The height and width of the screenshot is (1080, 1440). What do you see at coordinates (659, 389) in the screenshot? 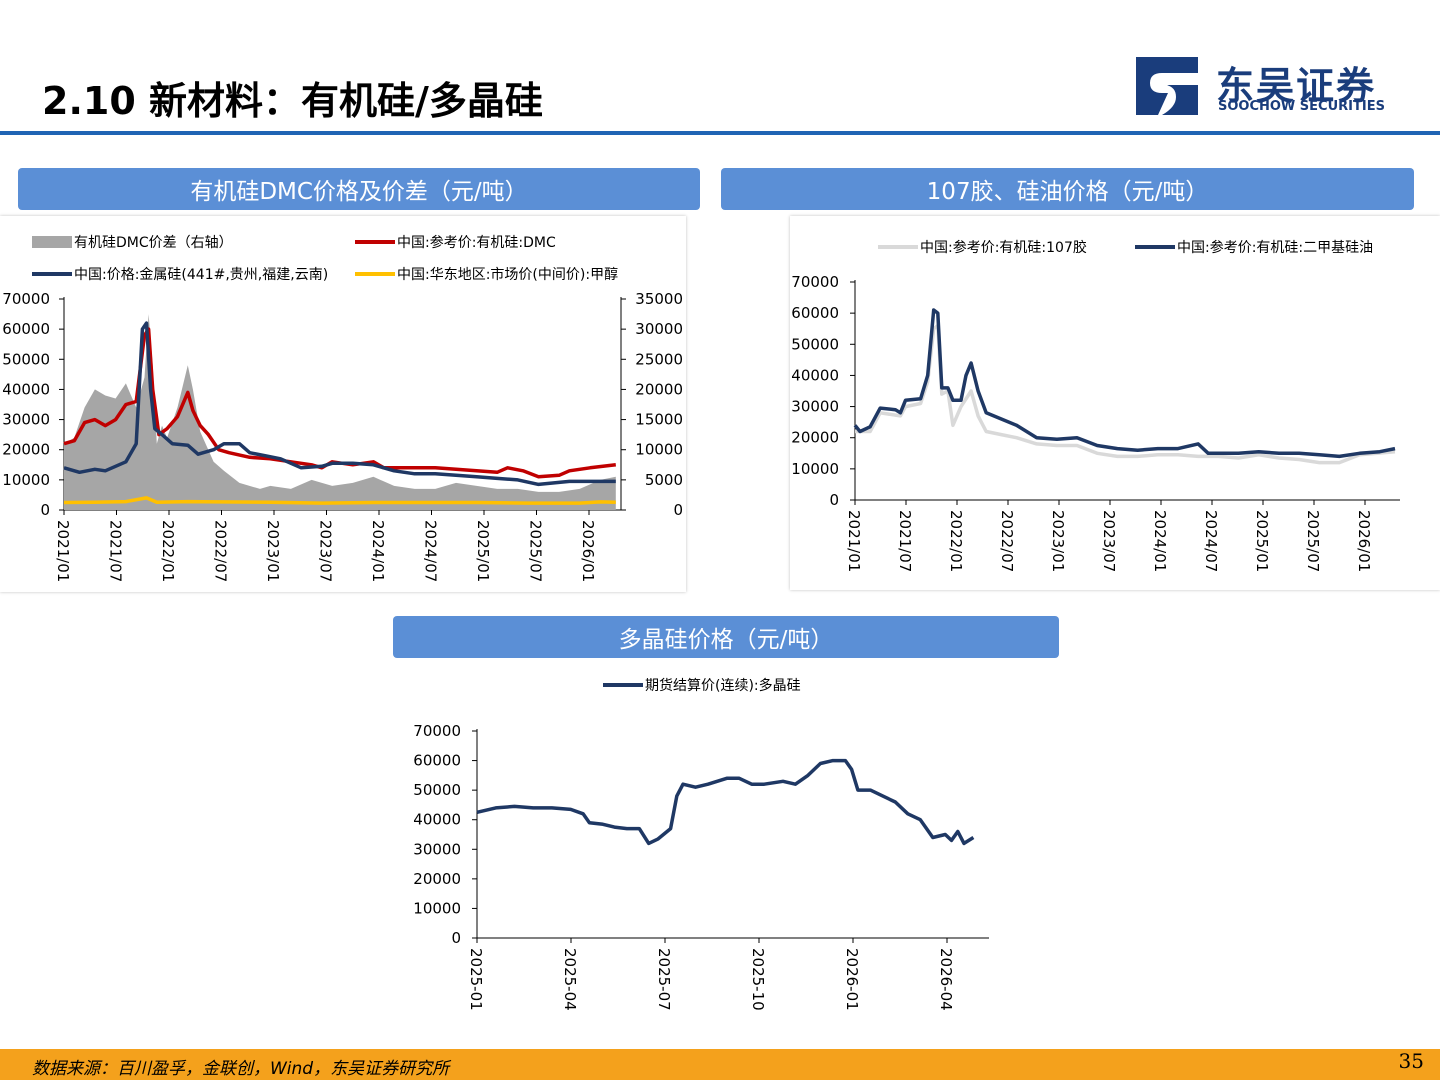
I see `y-right-tick-label: 20000` at bounding box center [659, 389].